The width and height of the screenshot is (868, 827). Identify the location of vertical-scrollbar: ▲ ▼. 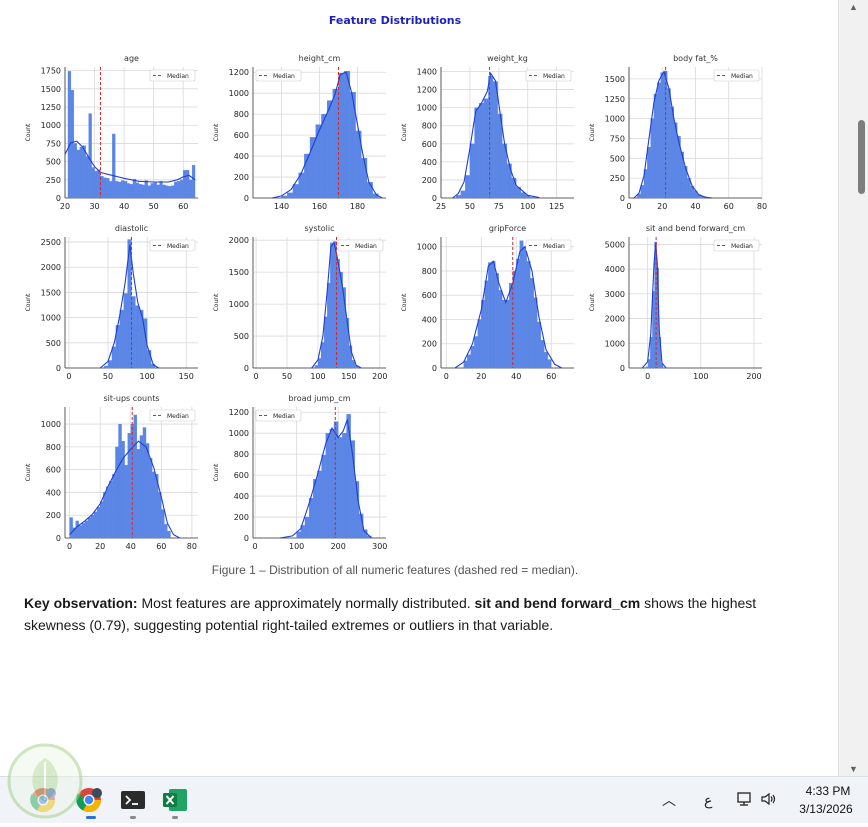
(853, 388).